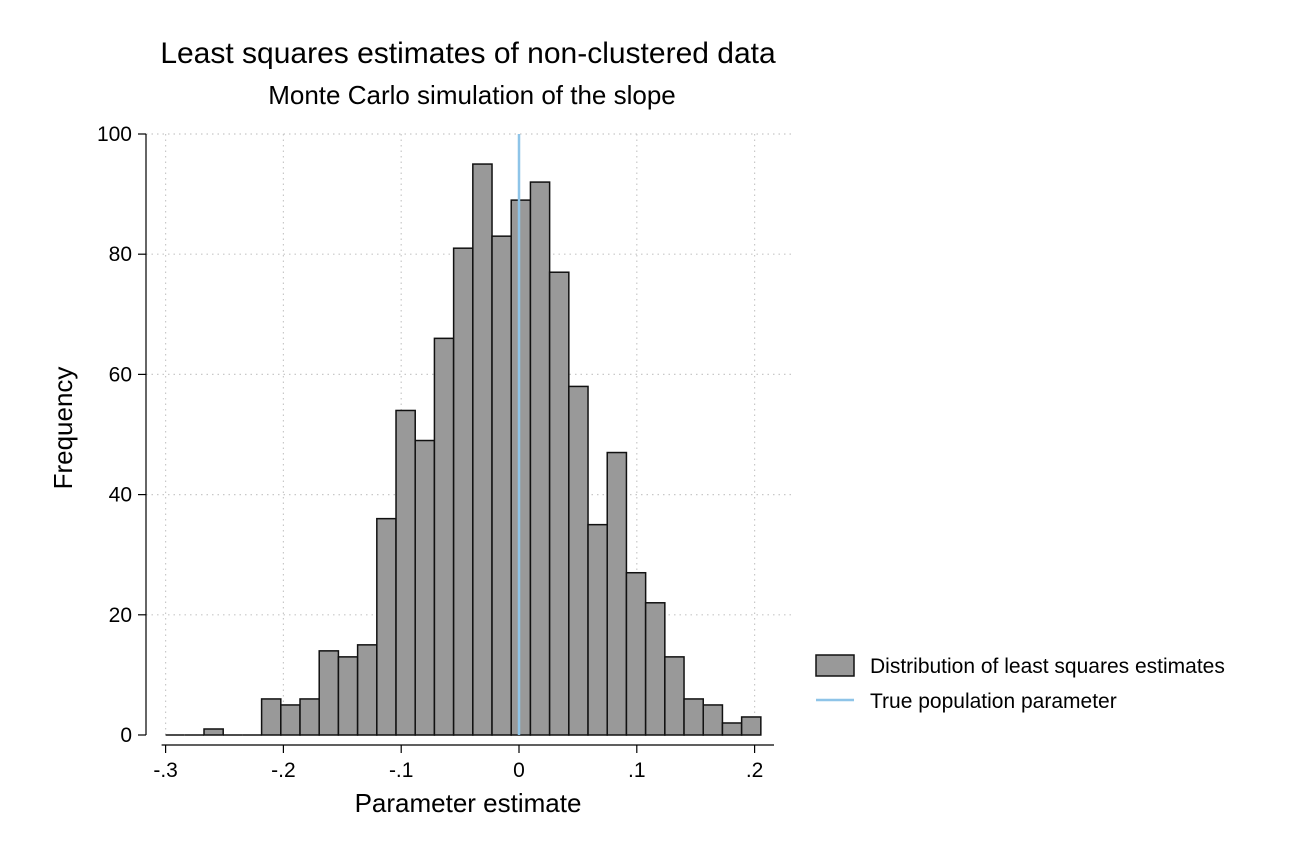 This screenshot has height=868, width=1302. Describe the element at coordinates (283, 770) in the screenshot. I see `x-tick-label: -.2` at that location.